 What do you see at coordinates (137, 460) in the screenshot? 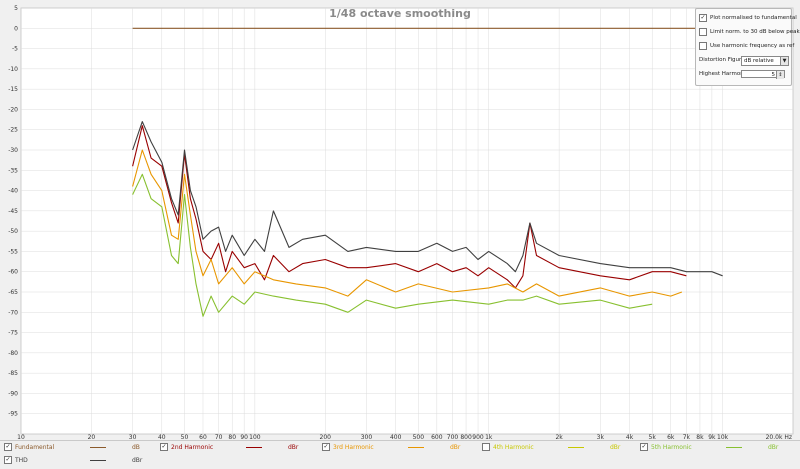
I see `legend-unit-thd: dBr` at bounding box center [137, 460].